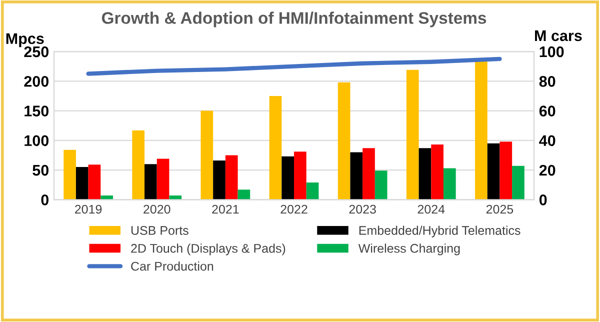 The image size is (600, 322). What do you see at coordinates (36, 140) in the screenshot?
I see `y-tick-label: 100` at bounding box center [36, 140].